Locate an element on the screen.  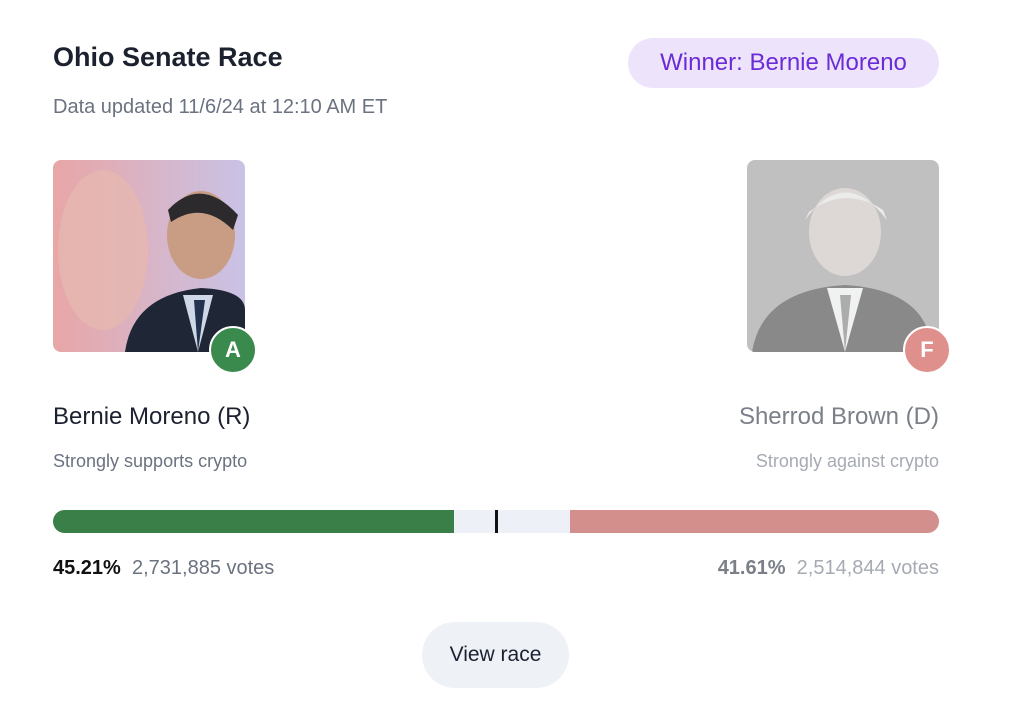
candidate-result: 41.61% 2,514,844 votes is located at coordinates (828, 568).